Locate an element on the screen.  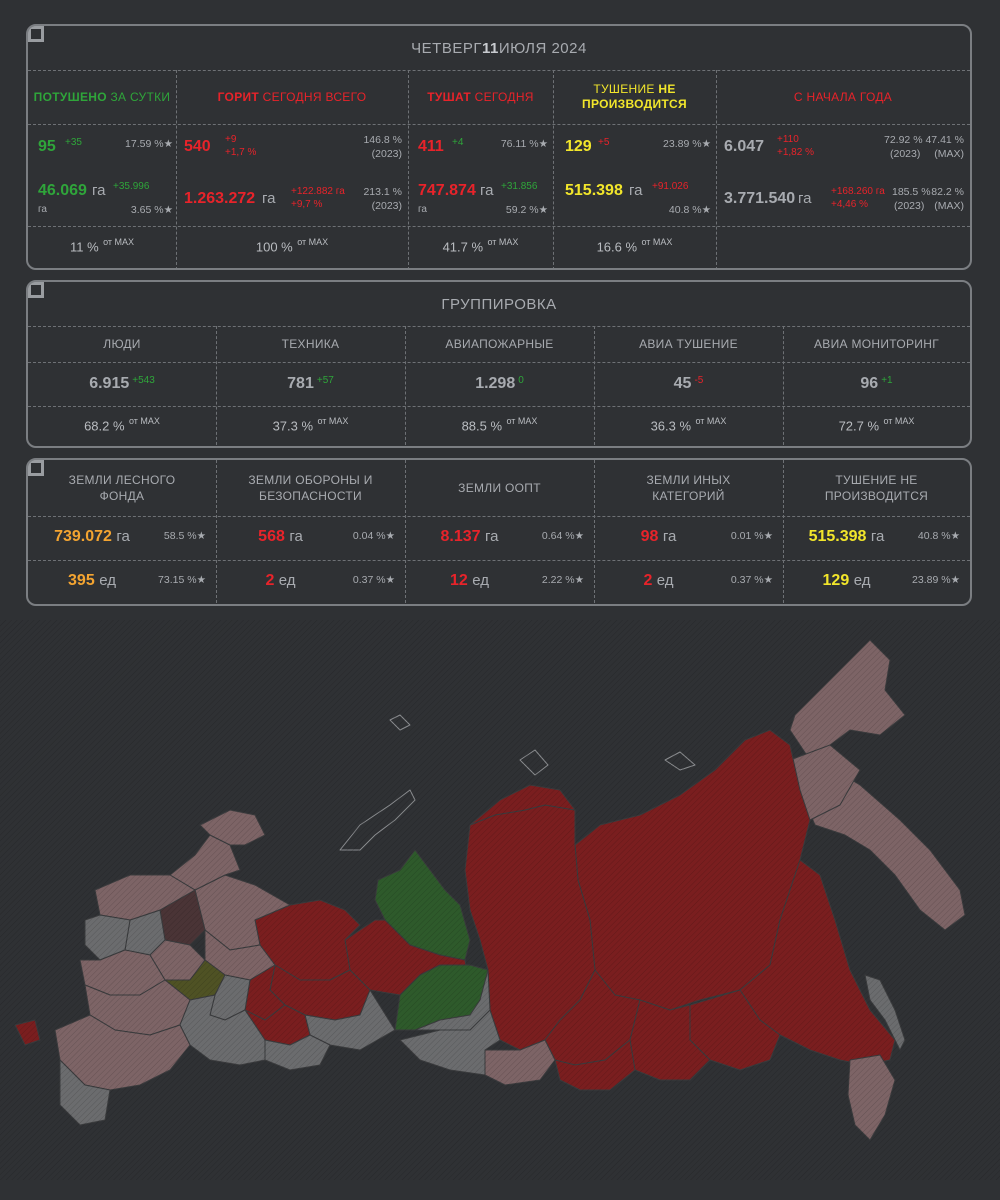
land-label-1: ЗЕМЛИ ОБОРОНЫ И БЕЗОПАСНОСТИ is located at coordinates (310, 488).